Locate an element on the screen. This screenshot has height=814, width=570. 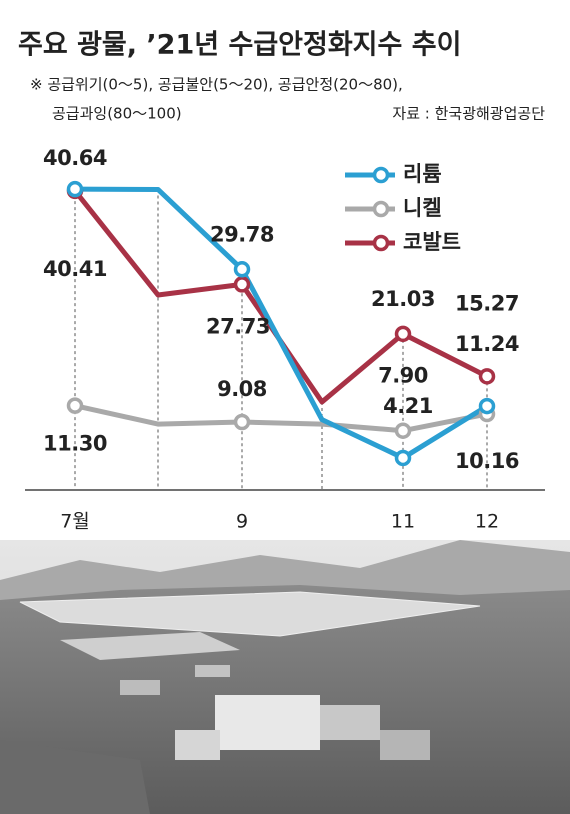
data-label: 40.41 is located at coordinates (75, 269).